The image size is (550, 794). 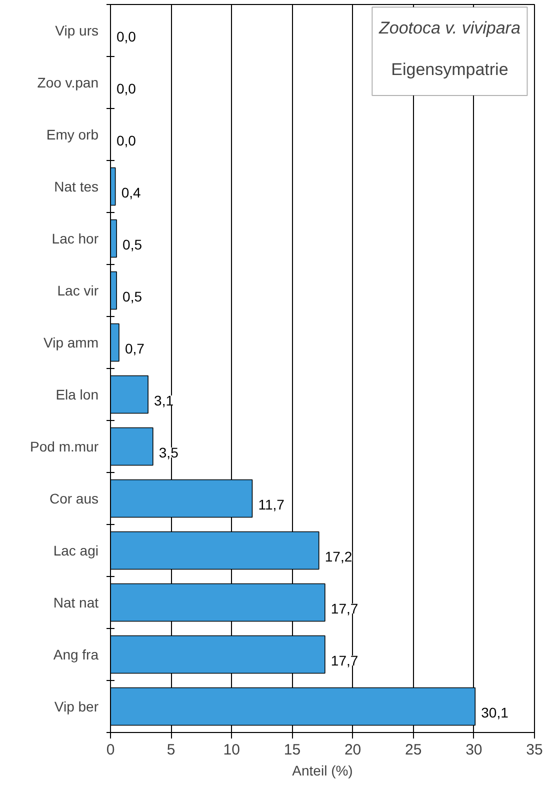 I want to click on y-tick-label: Vip amm, so click(x=71, y=342).